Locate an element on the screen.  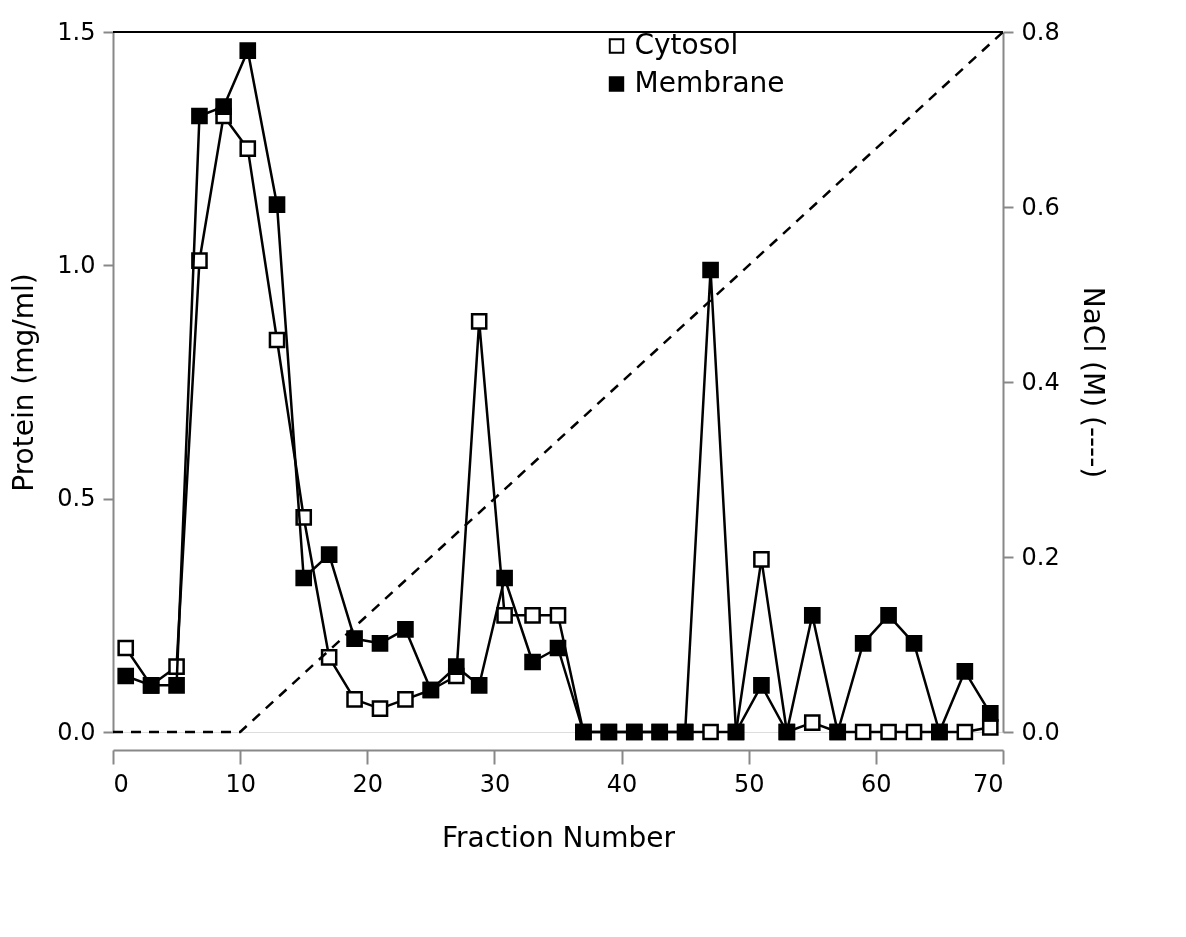
y2-tick-label: 0.6 is located at coordinates (1040, 206).